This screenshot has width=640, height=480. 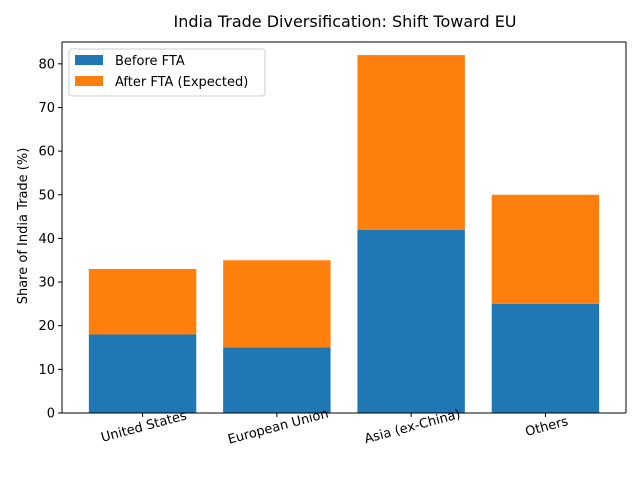 I want to click on y-tick-label: 80, so click(x=46, y=64).